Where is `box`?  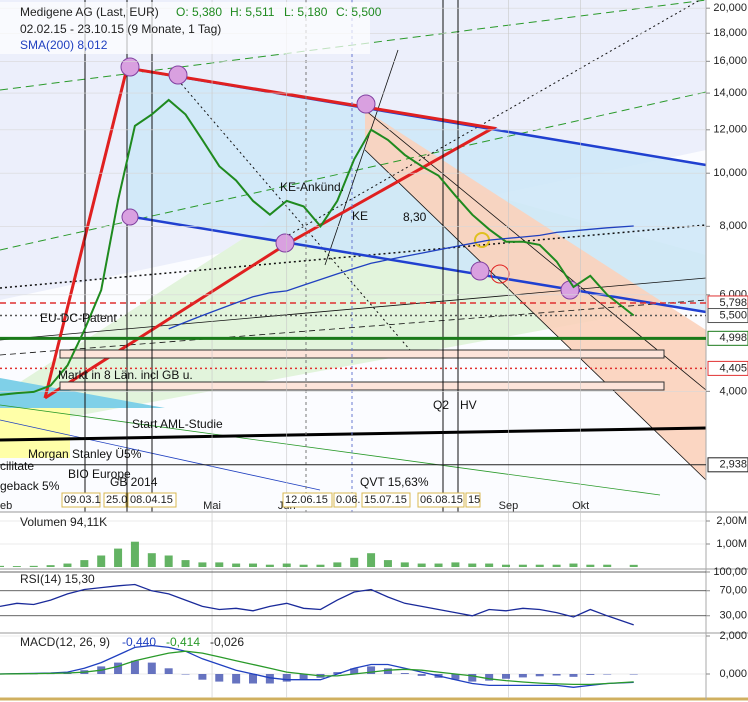
box is located at coordinates (362, 386).